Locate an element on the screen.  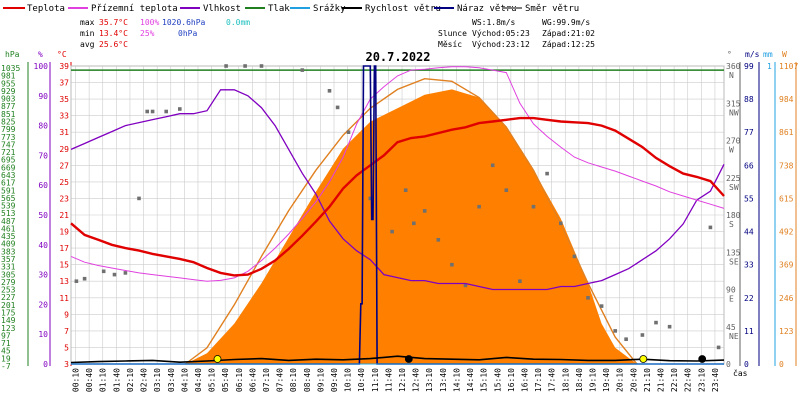
press-tick-label: 305 is located at coordinates (8, 274).